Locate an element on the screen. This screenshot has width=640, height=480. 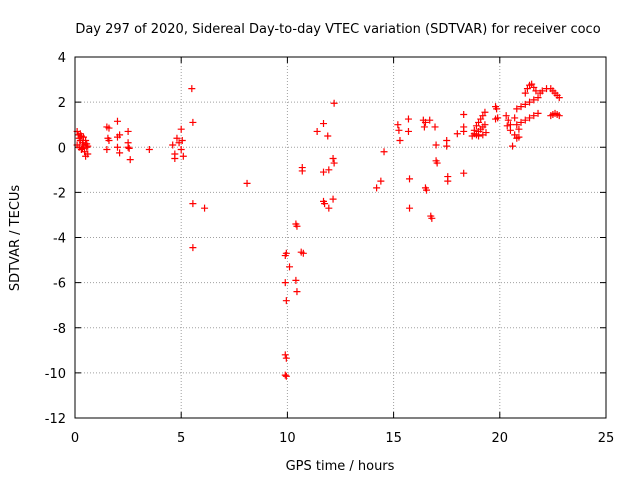
x-tick-label: 15 is located at coordinates (393, 438).